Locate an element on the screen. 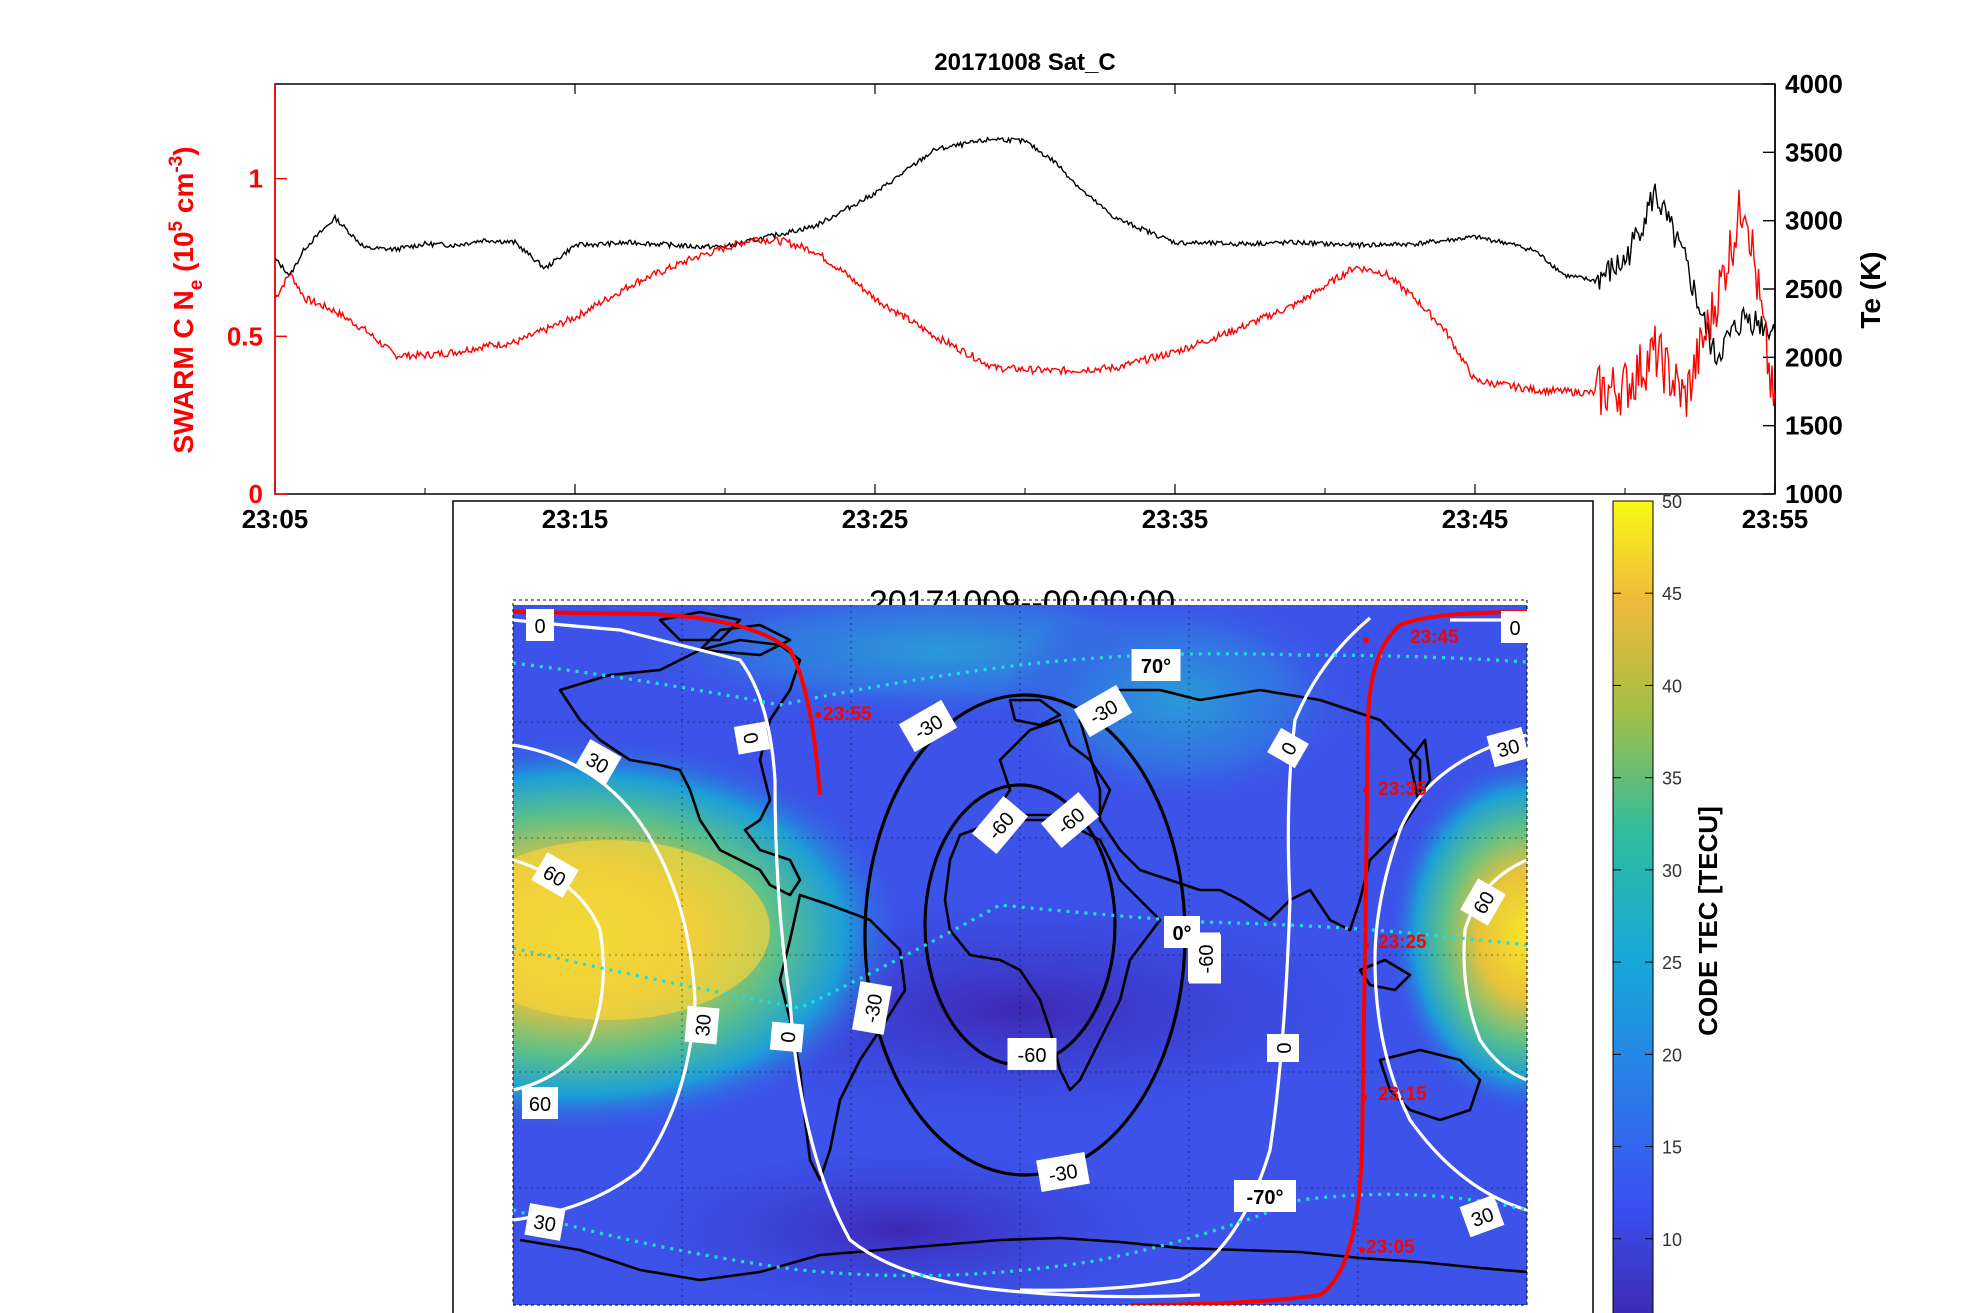 This screenshot has width=1983, height=1313. colorbar-tick-label: 20 is located at coordinates (1672, 1055).